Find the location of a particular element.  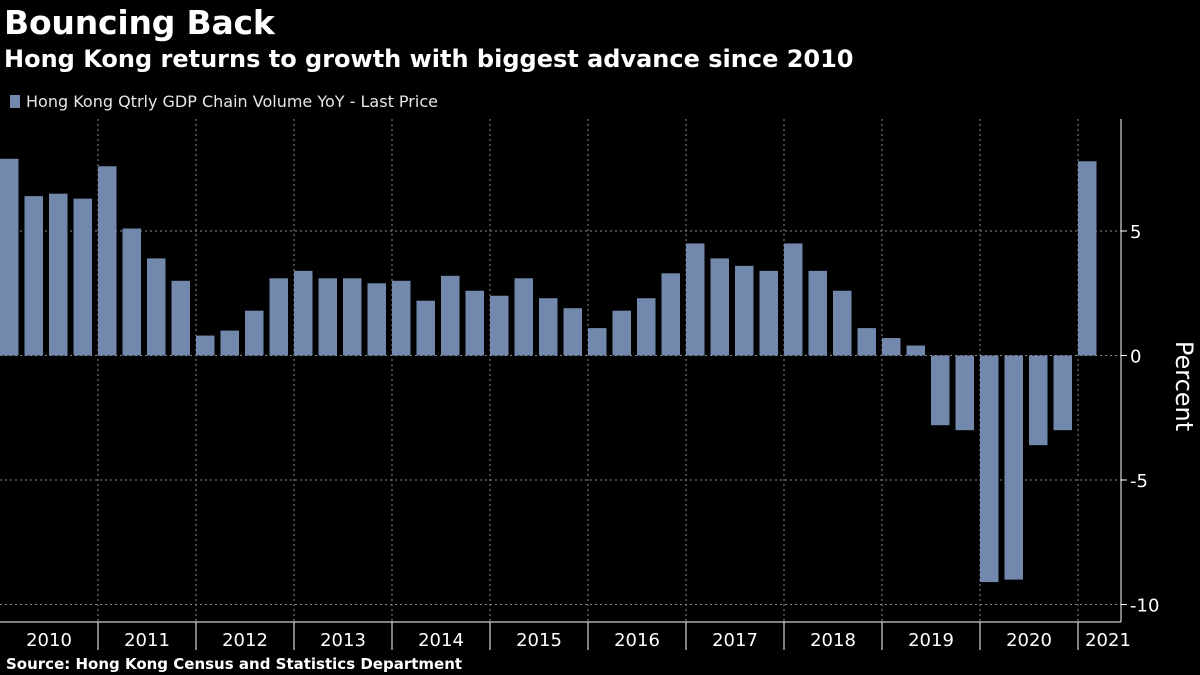

x-year-label: 2015 is located at coordinates (539, 640).